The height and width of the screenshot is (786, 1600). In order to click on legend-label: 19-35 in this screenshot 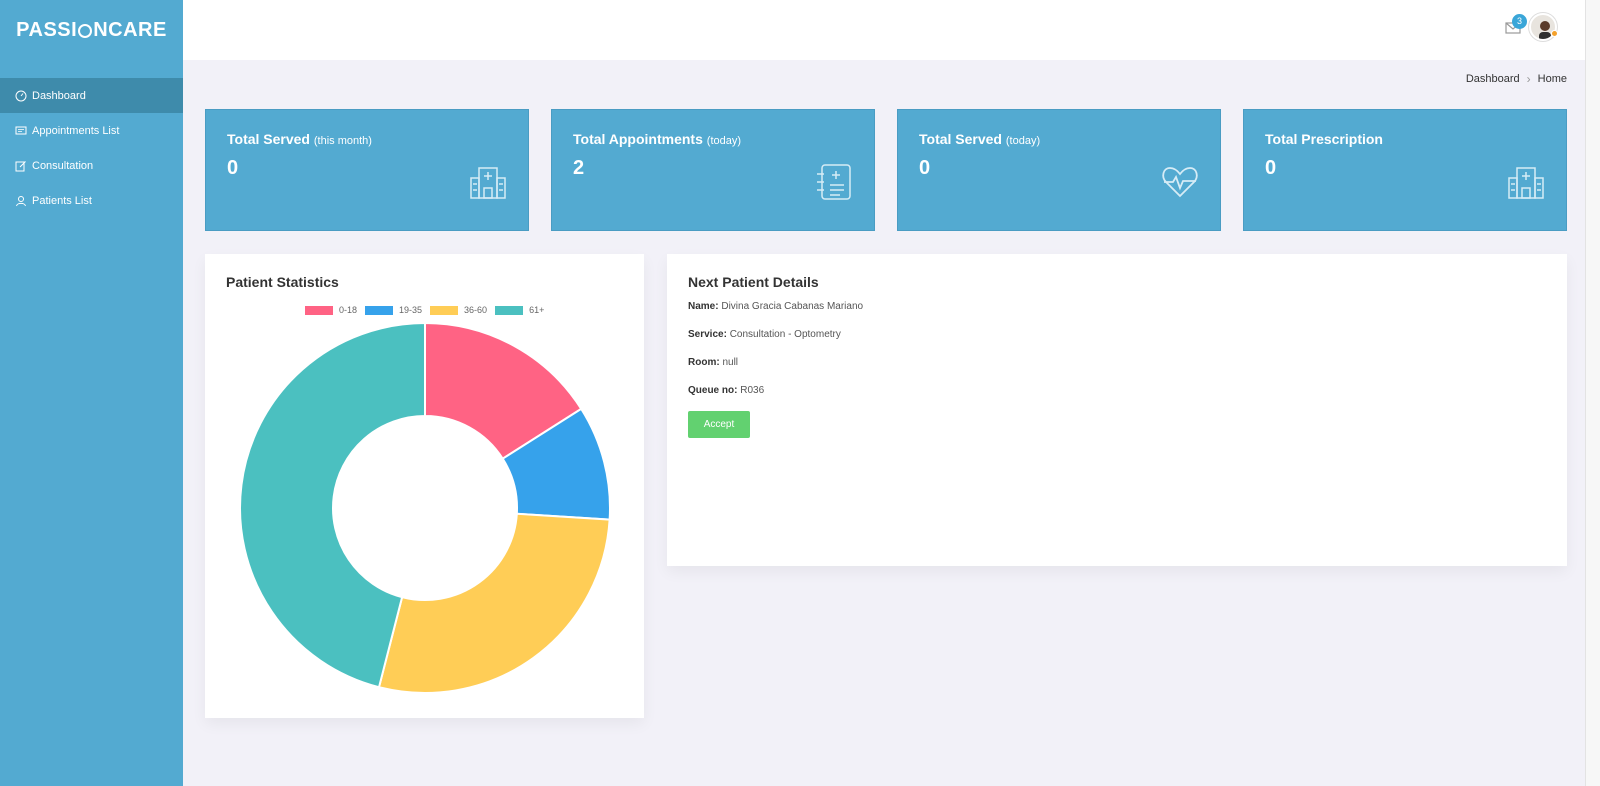, I will do `click(411, 310)`.